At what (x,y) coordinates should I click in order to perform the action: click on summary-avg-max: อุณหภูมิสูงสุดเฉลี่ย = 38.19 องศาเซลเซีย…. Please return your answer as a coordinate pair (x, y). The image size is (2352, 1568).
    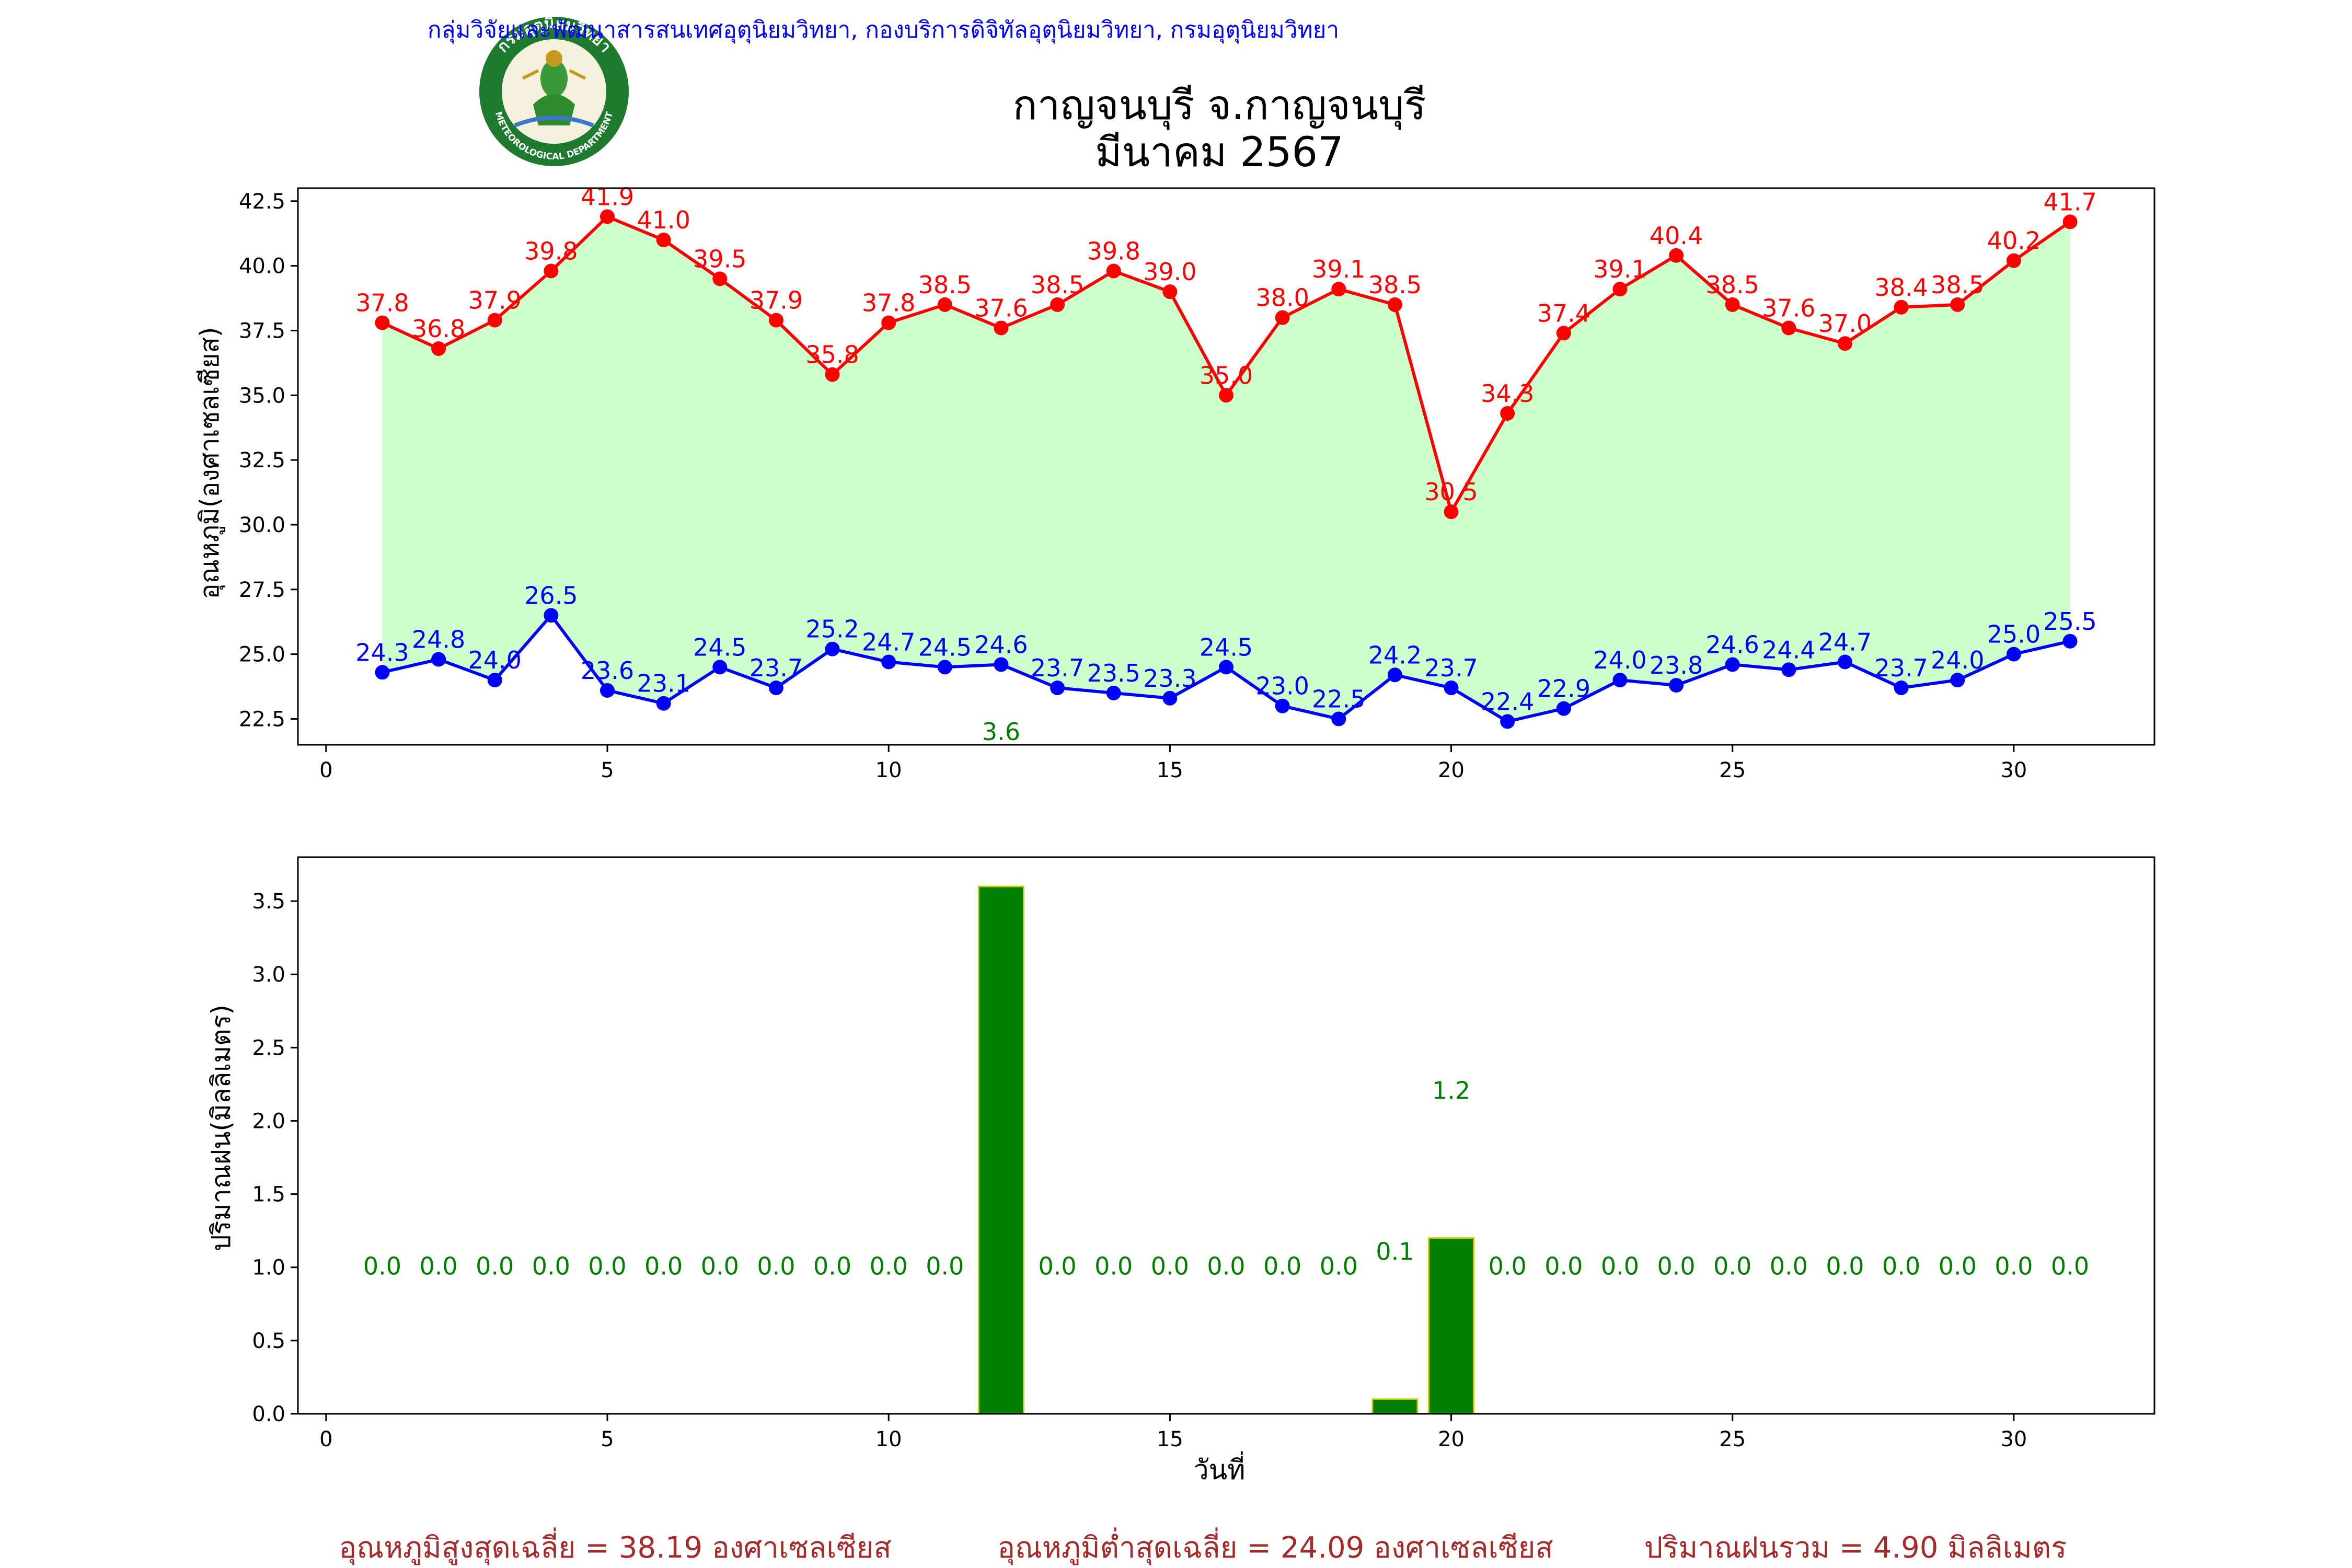
    Looking at the image, I should click on (615, 1546).